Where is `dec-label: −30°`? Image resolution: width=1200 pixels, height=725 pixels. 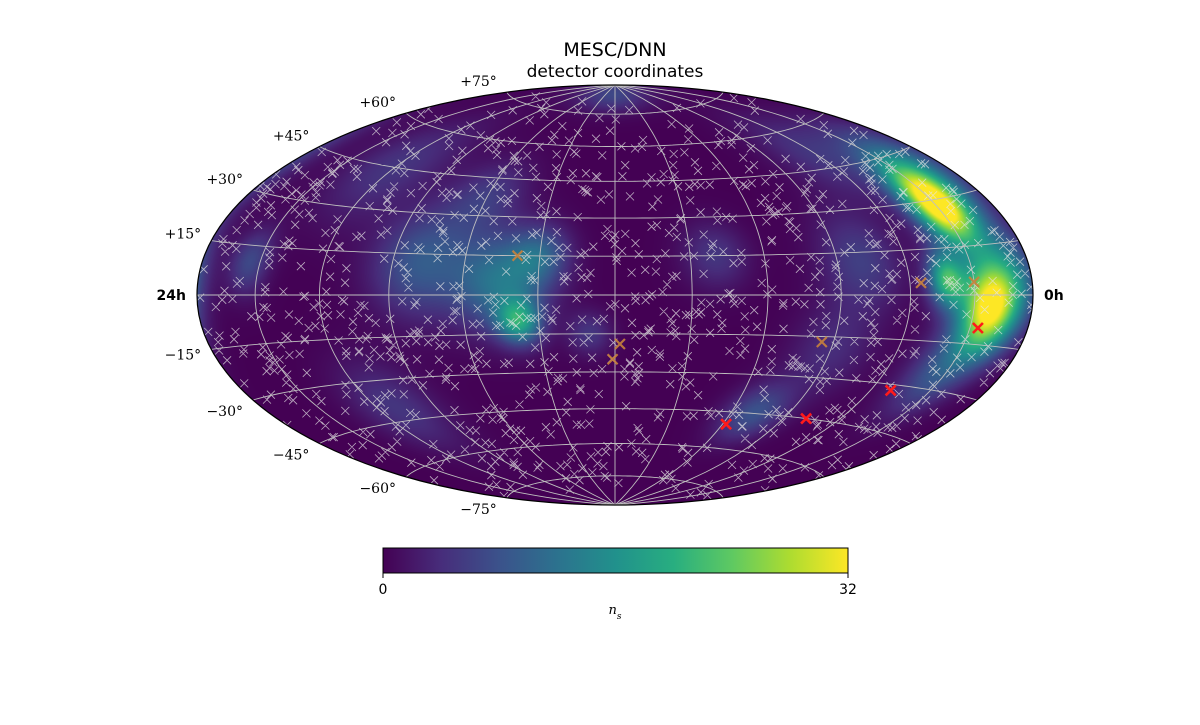
dec-label: −30° is located at coordinates (224, 412).